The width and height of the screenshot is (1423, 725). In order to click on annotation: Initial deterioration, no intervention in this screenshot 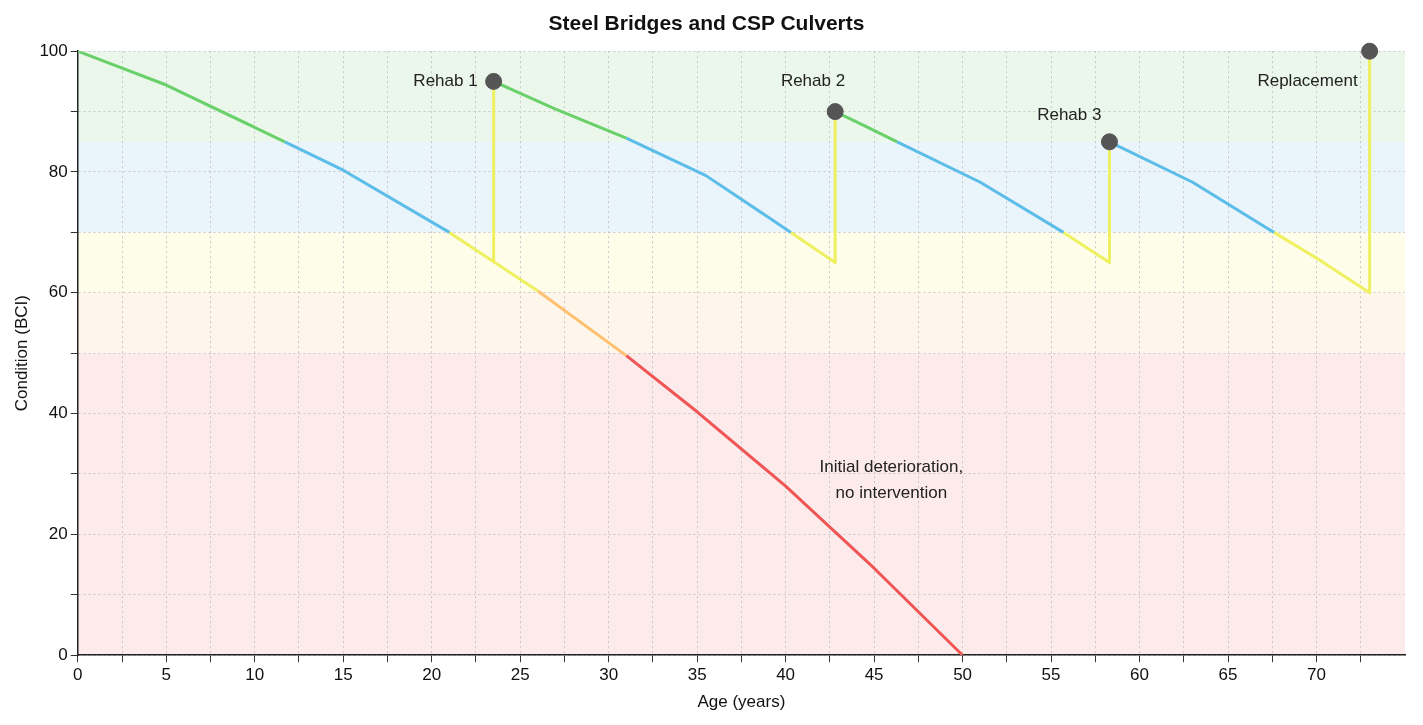, I will do `click(891, 479)`.